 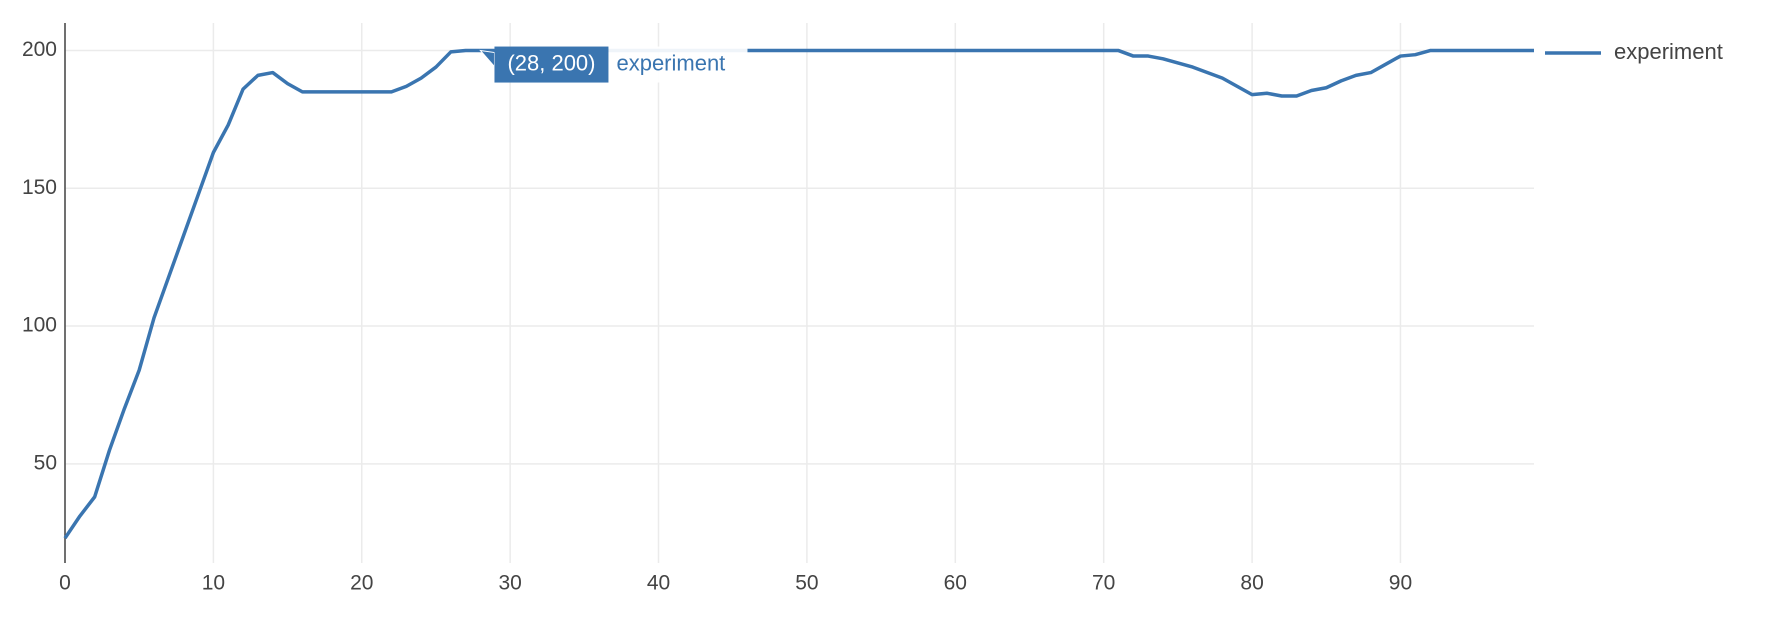 What do you see at coordinates (1668, 51) in the screenshot?
I see `legend-label: experiment` at bounding box center [1668, 51].